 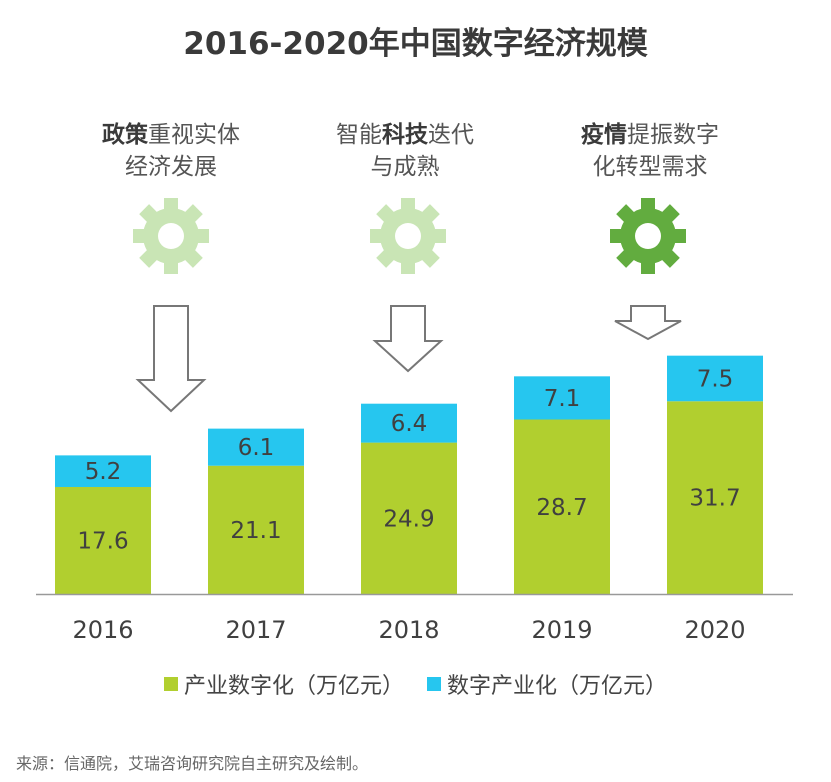 I want to click on legend-item-digital-industry: 数字产业化（万亿元）, so click(x=547, y=684).